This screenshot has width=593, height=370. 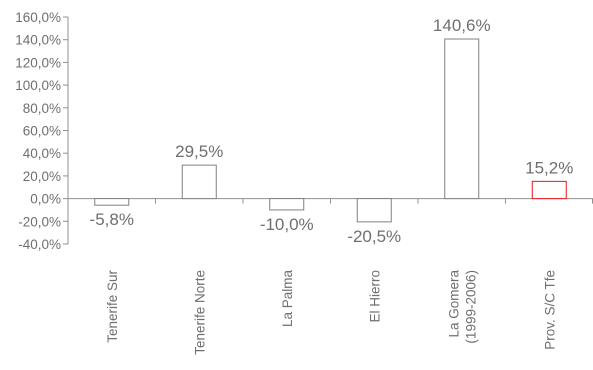 What do you see at coordinates (42, 153) in the screenshot?
I see `y-tick-label: 40,0%` at bounding box center [42, 153].